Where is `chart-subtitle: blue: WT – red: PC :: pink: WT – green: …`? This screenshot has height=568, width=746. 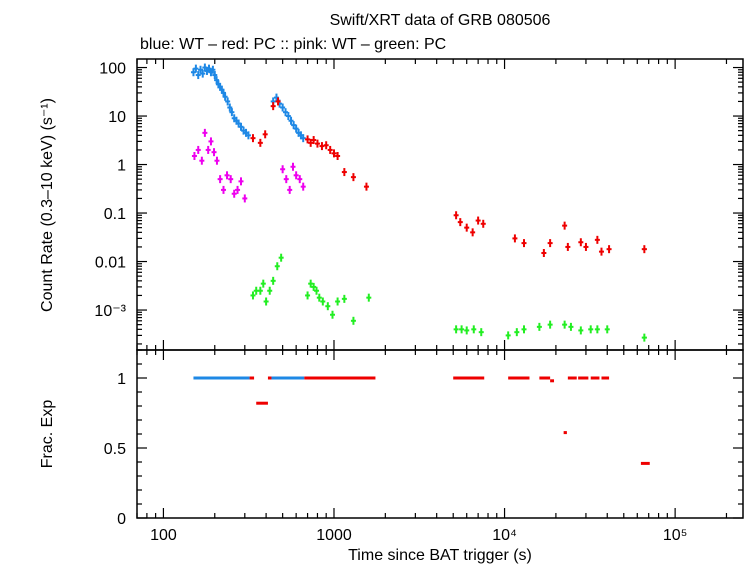
chart-subtitle: blue: WT – red: PC :: pink: WT – green: … is located at coordinates (293, 44).